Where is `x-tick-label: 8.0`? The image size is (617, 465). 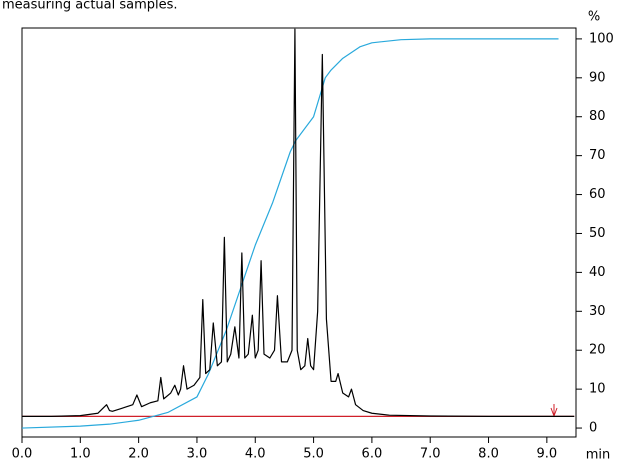 x-tick-label: 8.0 is located at coordinates (488, 454).